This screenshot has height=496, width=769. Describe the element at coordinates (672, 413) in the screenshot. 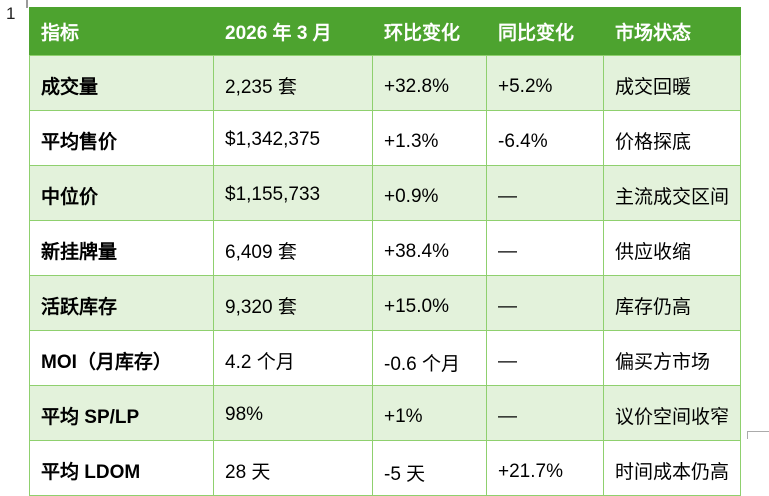

I see `status-cell: 议价空间收窄` at that location.